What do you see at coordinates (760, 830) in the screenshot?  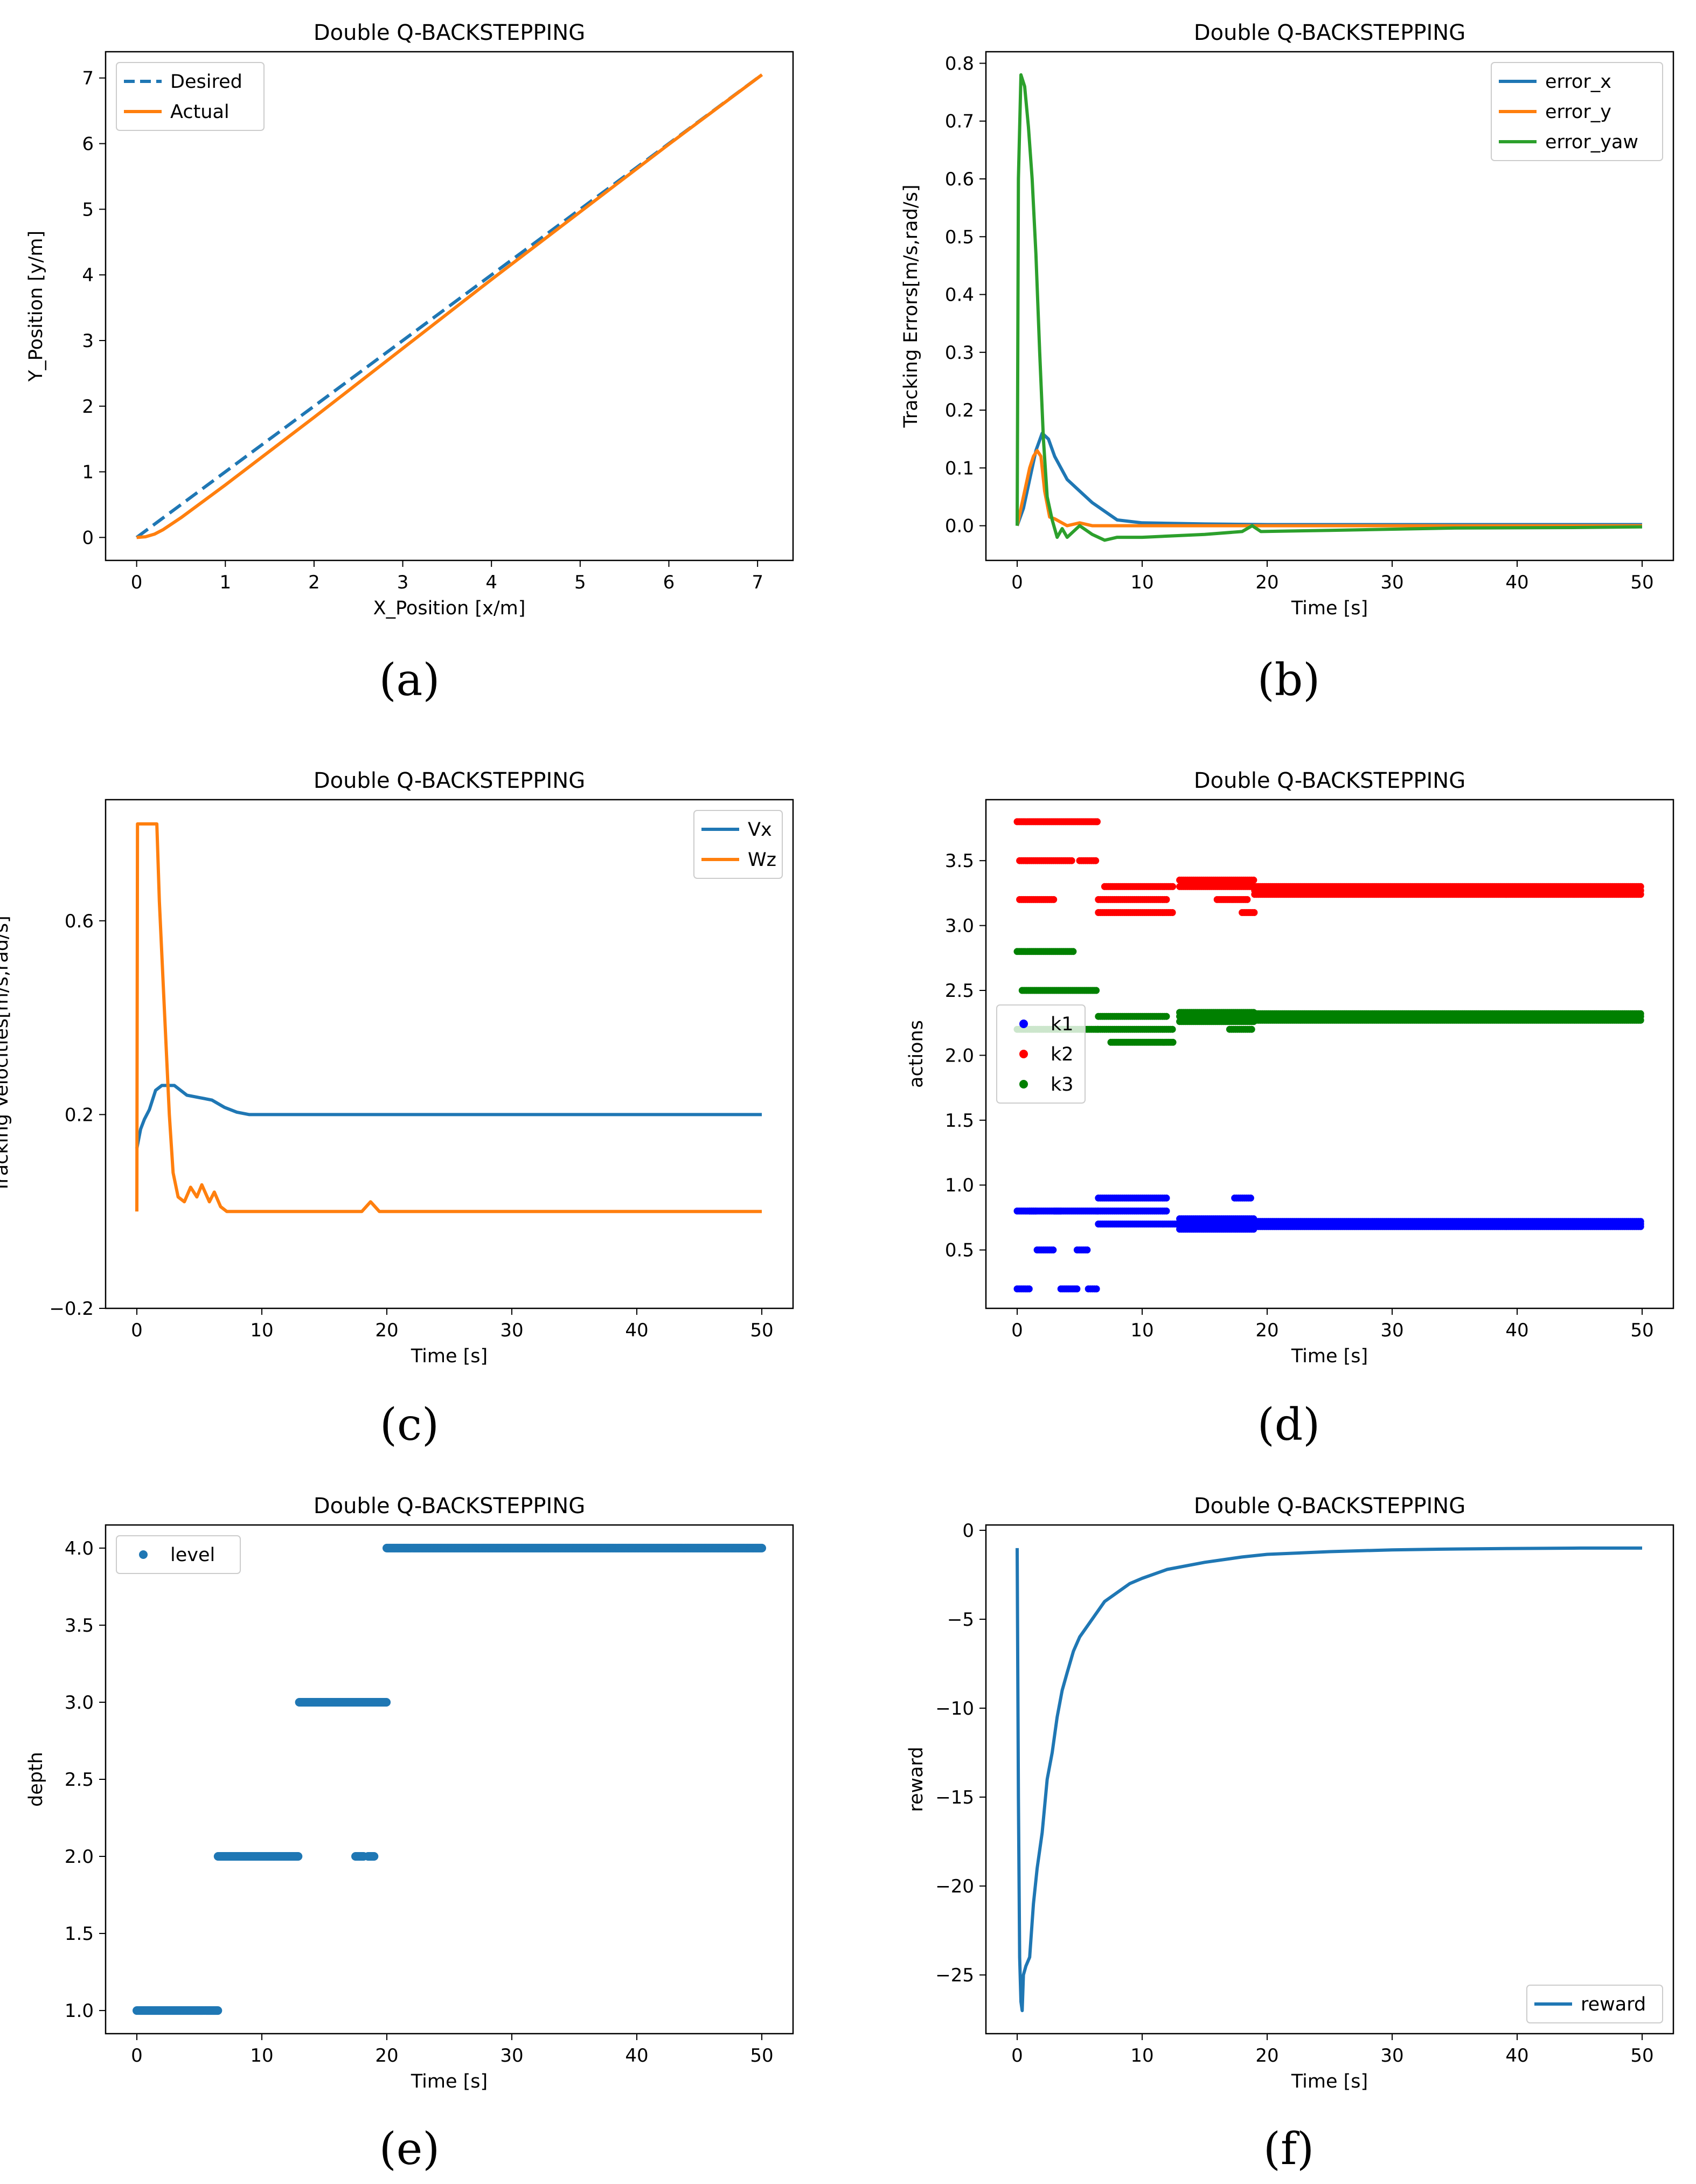 I see `legend-label: Vx` at bounding box center [760, 830].